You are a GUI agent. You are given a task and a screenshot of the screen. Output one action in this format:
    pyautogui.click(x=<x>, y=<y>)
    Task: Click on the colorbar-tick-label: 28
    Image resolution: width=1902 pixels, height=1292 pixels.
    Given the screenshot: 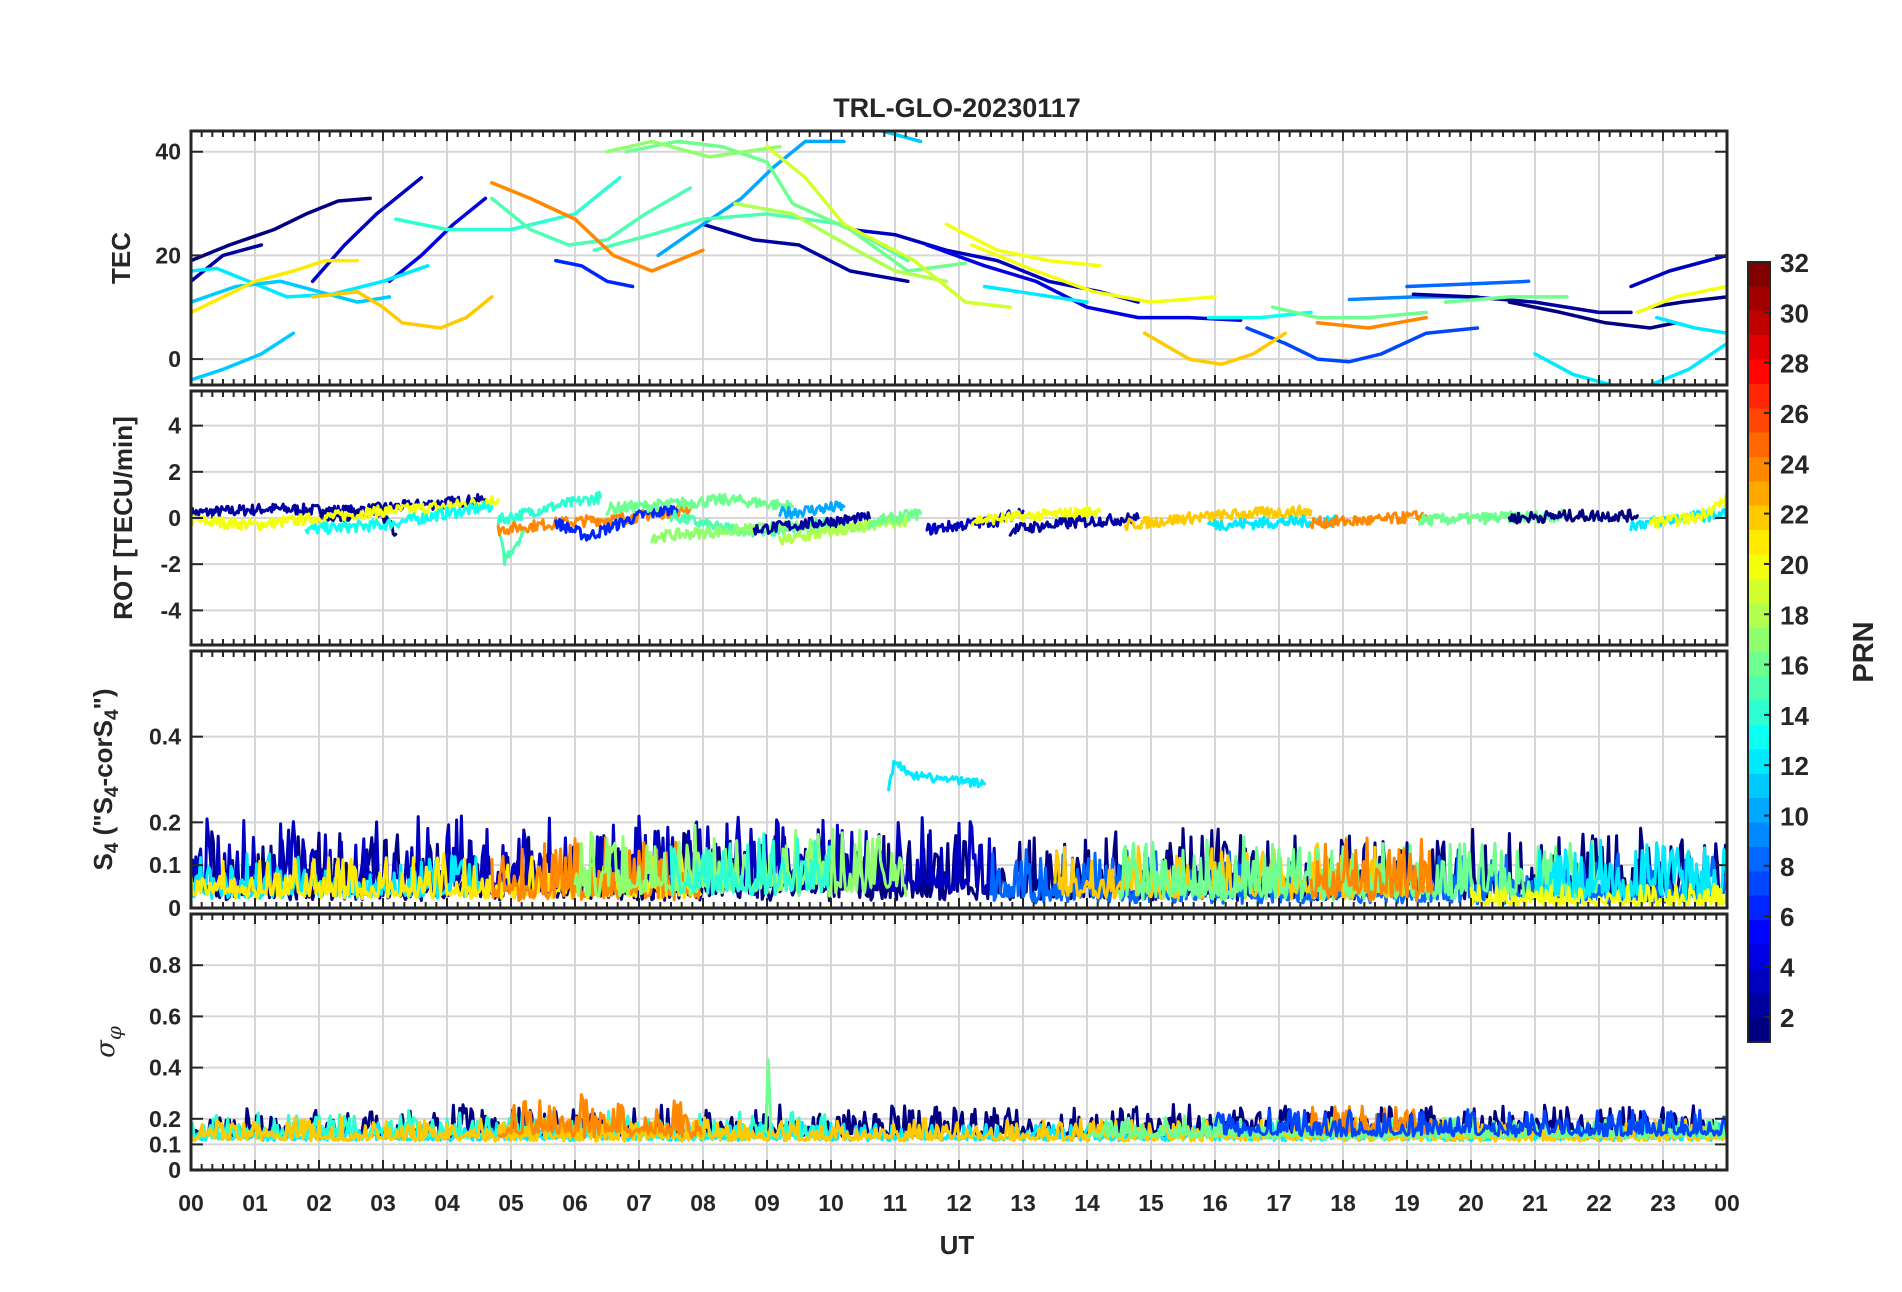 What is the action you would take?
    pyautogui.click(x=1794, y=364)
    